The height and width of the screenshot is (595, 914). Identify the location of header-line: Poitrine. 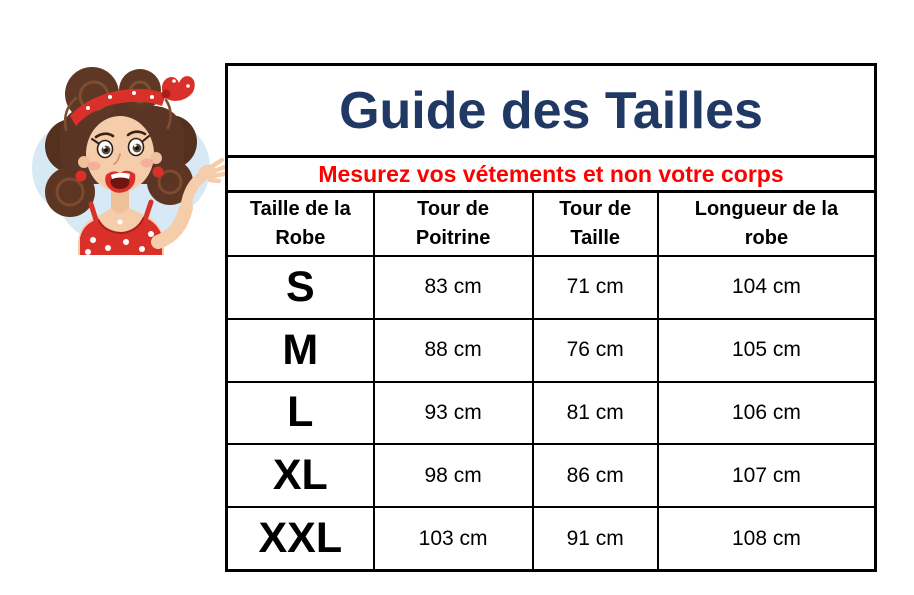
(453, 238).